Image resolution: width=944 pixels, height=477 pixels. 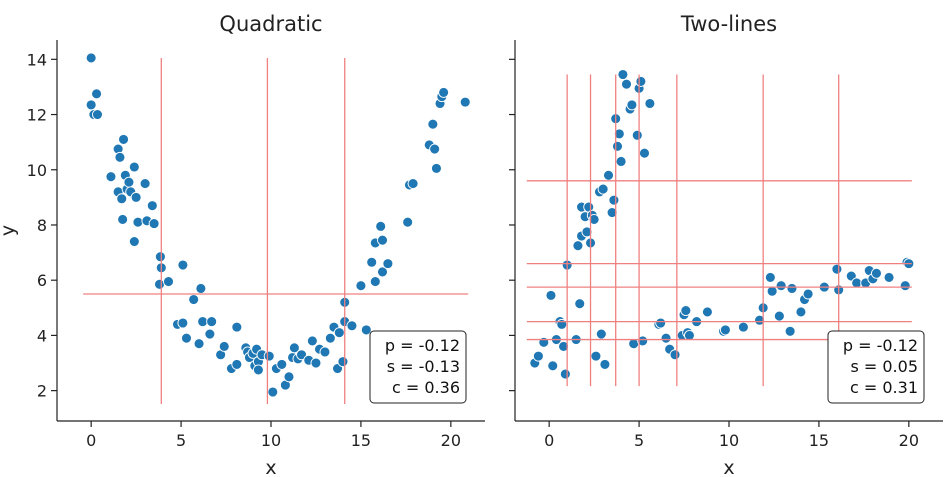 What do you see at coordinates (37, 170) in the screenshot?
I see `y-tick-label: 10` at bounding box center [37, 170].